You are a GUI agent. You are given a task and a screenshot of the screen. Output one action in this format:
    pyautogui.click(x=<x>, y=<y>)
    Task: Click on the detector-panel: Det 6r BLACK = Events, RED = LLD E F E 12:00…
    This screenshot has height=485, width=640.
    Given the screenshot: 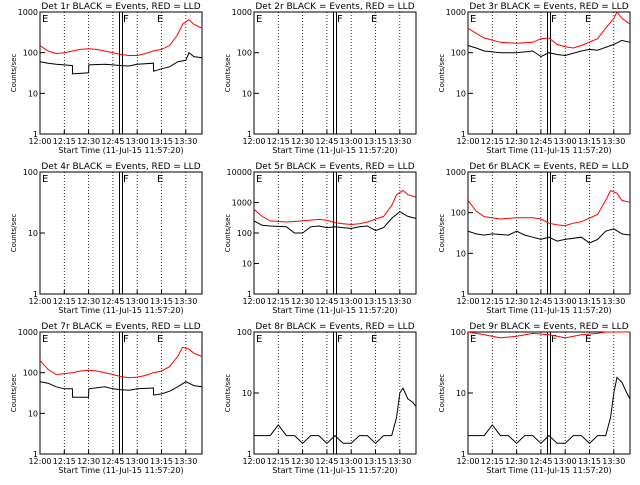 What is the action you would take?
    pyautogui.click(x=534, y=238)
    